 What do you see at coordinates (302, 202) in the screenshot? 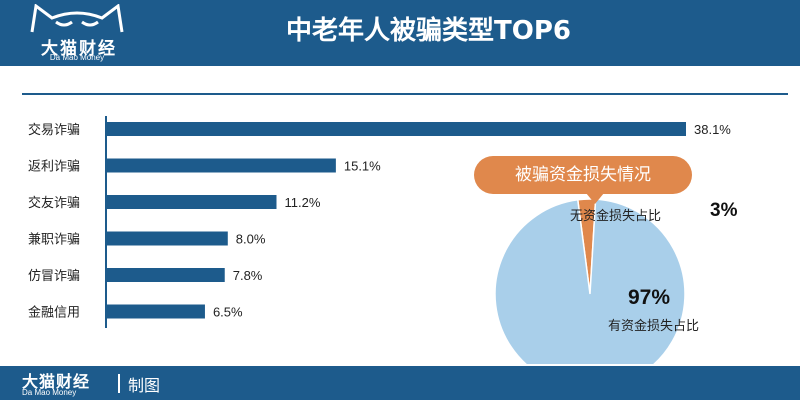
I see `value-label: 11.2%` at bounding box center [302, 202].